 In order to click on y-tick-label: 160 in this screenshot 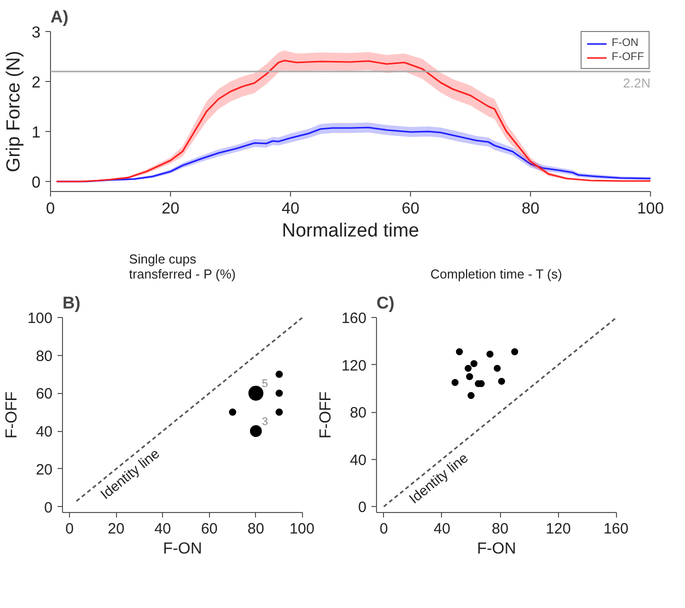, I will do `click(354, 318)`.